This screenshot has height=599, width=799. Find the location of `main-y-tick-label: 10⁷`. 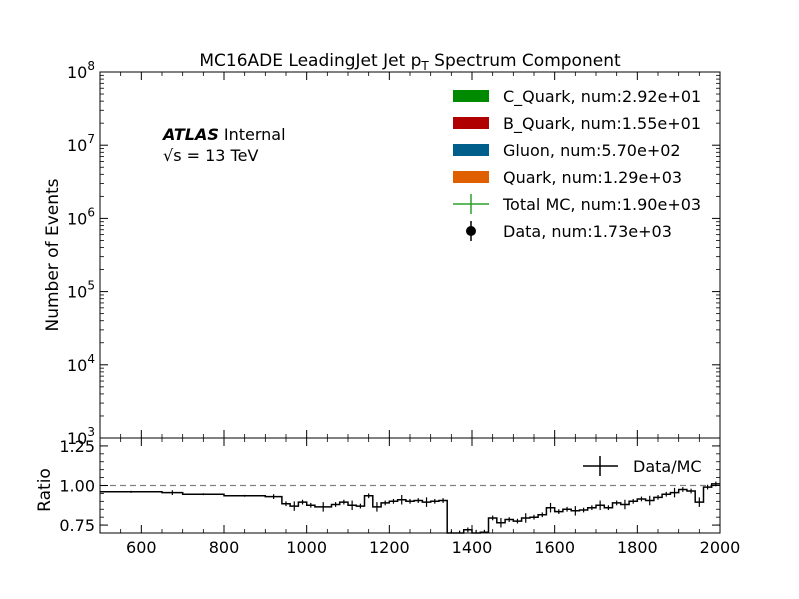

main-y-tick-label: 10⁷ is located at coordinates (81, 143).